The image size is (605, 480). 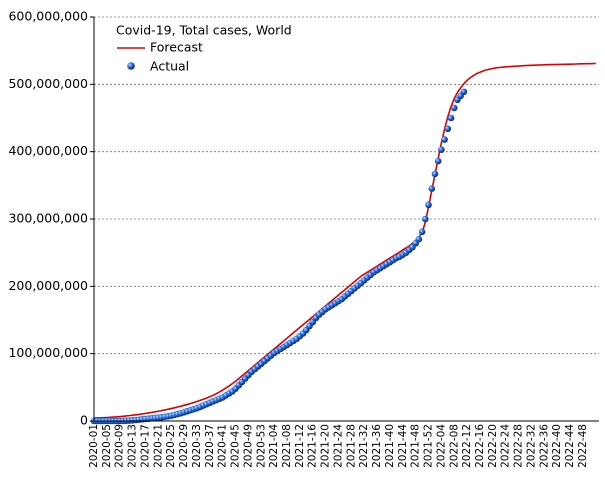 I want to click on x-tick-label: 2020-13, so click(x=133, y=446).